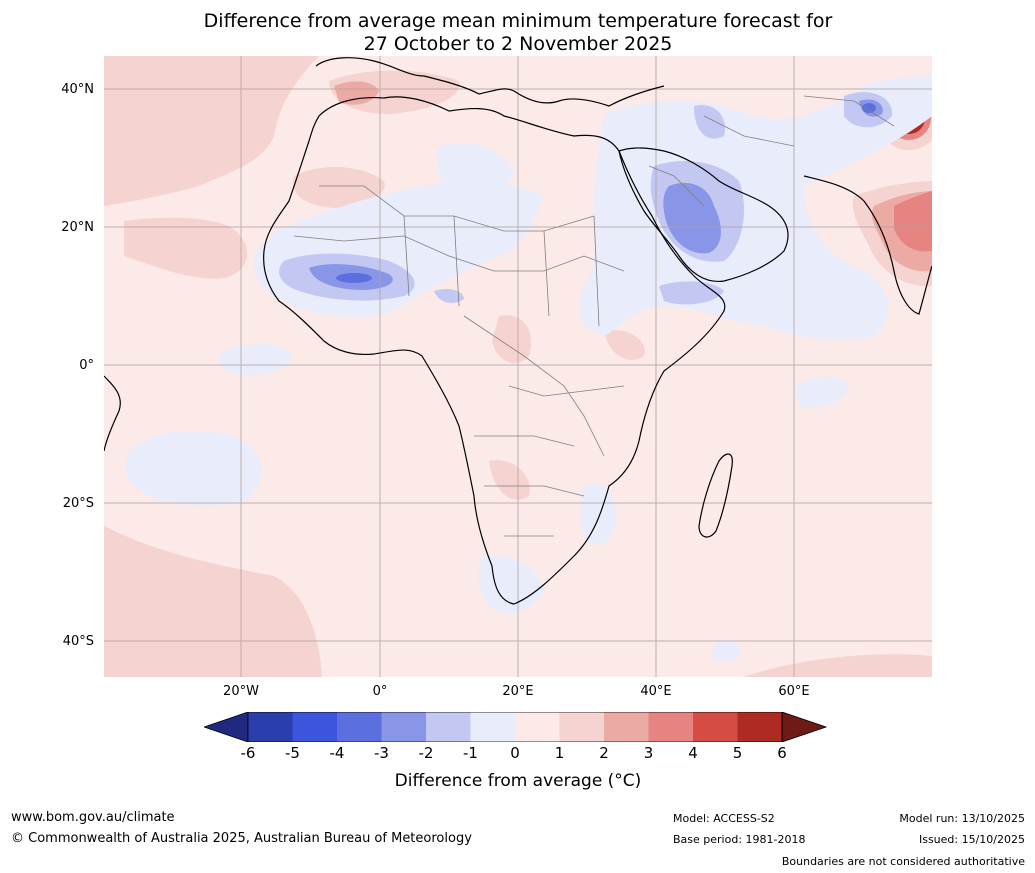 Image resolution: width=1035 pixels, height=873 pixels. Describe the element at coordinates (356, 93) in the screenshot. I see `warm-anomaly-iberia` at that location.